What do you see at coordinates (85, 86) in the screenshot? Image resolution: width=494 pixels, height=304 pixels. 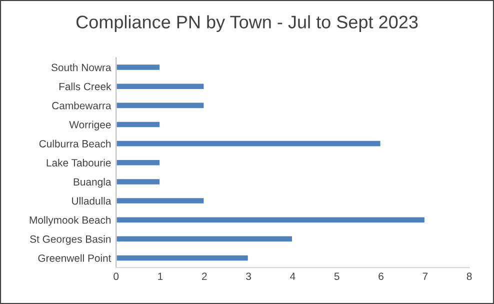 I see `y-tick-label: Falls Creek` at bounding box center [85, 86].